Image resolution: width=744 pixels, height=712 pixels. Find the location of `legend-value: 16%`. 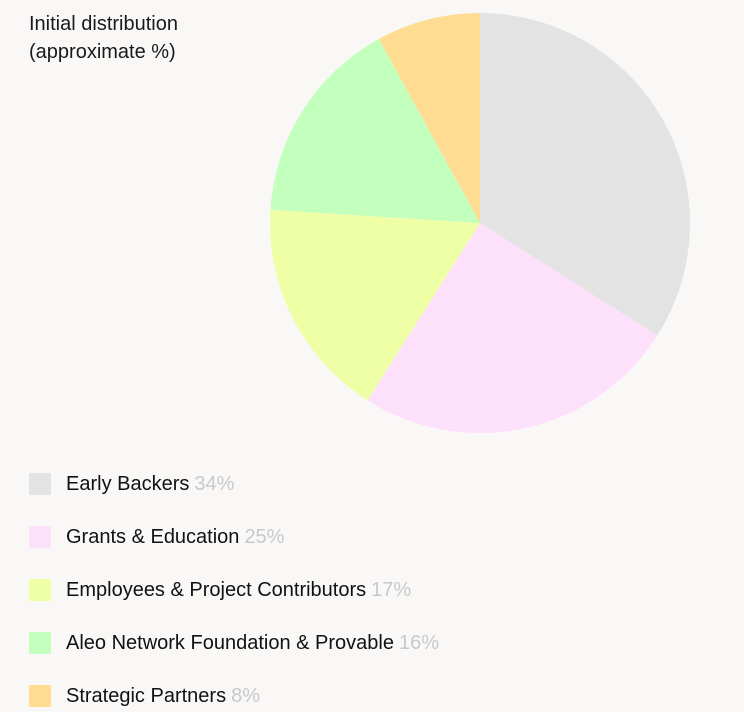

legend-value: 16% is located at coordinates (418, 642).